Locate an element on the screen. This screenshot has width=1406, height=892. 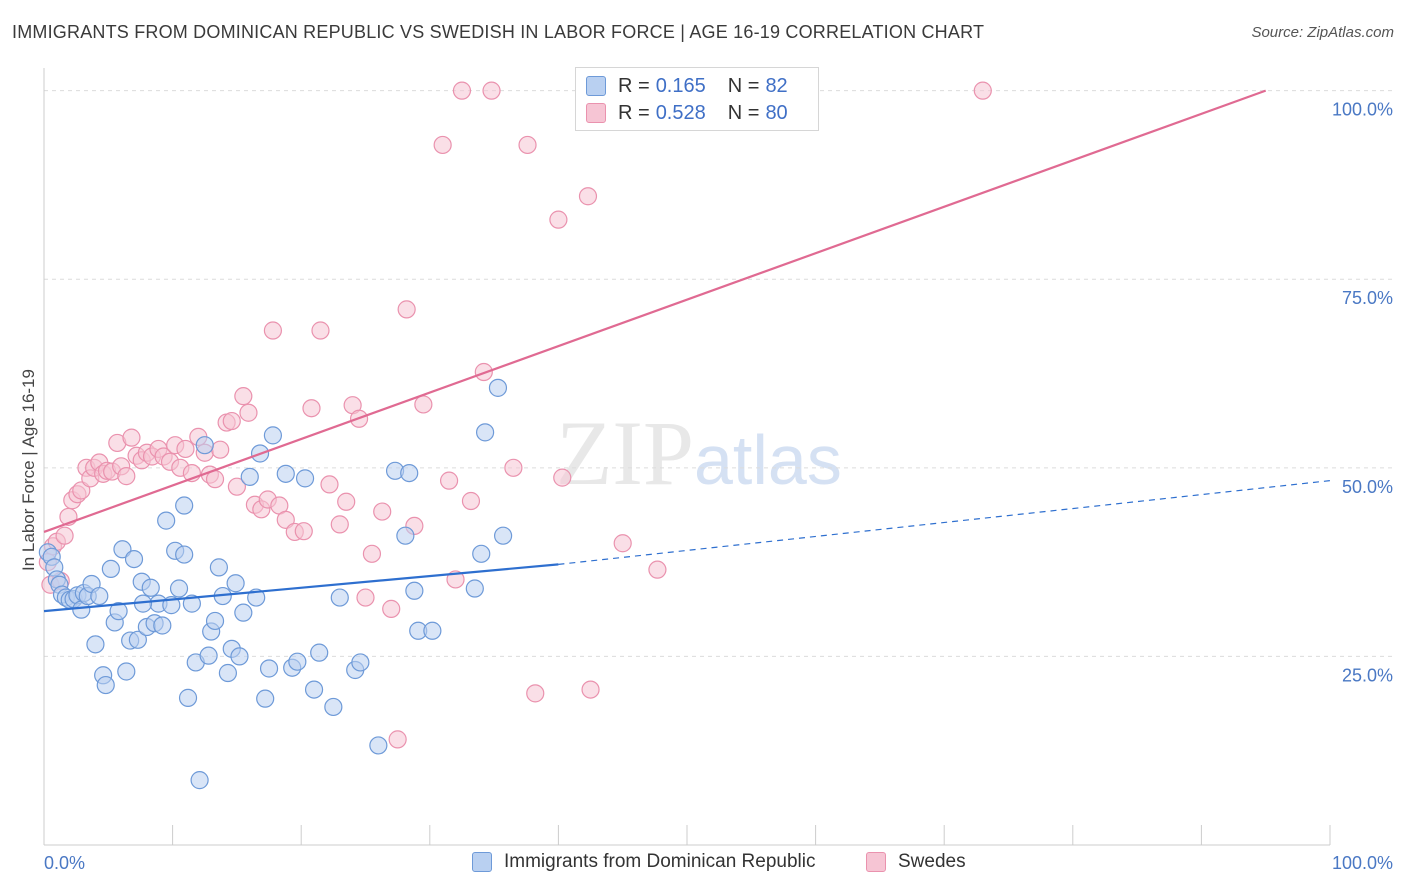
y-tick-label: 50.0% is located at coordinates (1367, 487).